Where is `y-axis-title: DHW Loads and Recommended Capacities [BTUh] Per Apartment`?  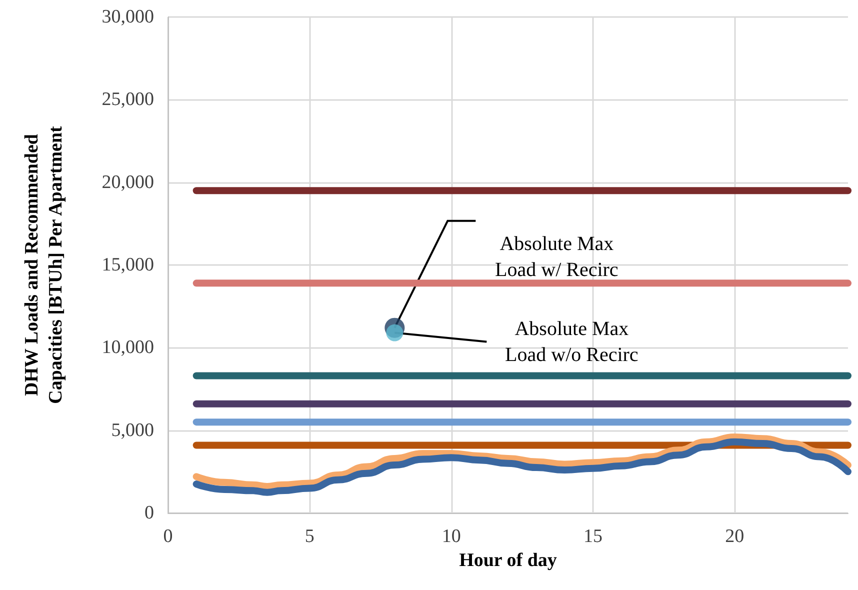
y-axis-title: DHW Loads and Recommended Capacities [BTUh] Per Apartment is located at coordinates (44, 264).